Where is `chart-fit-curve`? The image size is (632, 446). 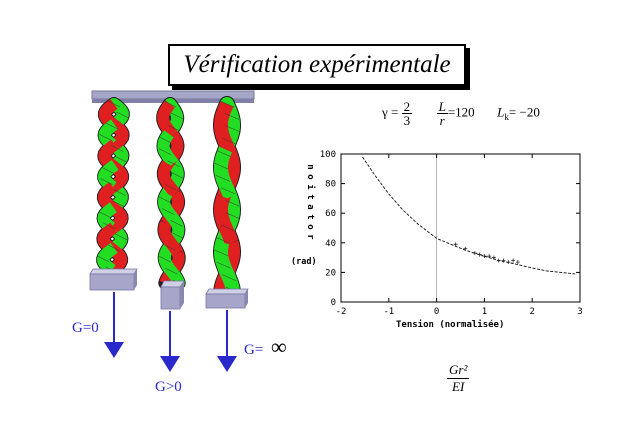 chart-fit-curve is located at coordinates (469, 215).